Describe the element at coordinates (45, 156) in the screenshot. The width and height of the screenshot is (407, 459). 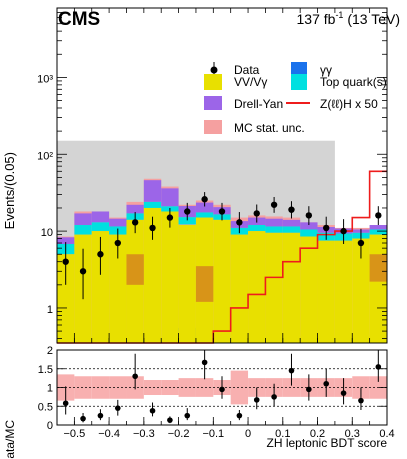
I see `y-tick-label: 10²` at that location.